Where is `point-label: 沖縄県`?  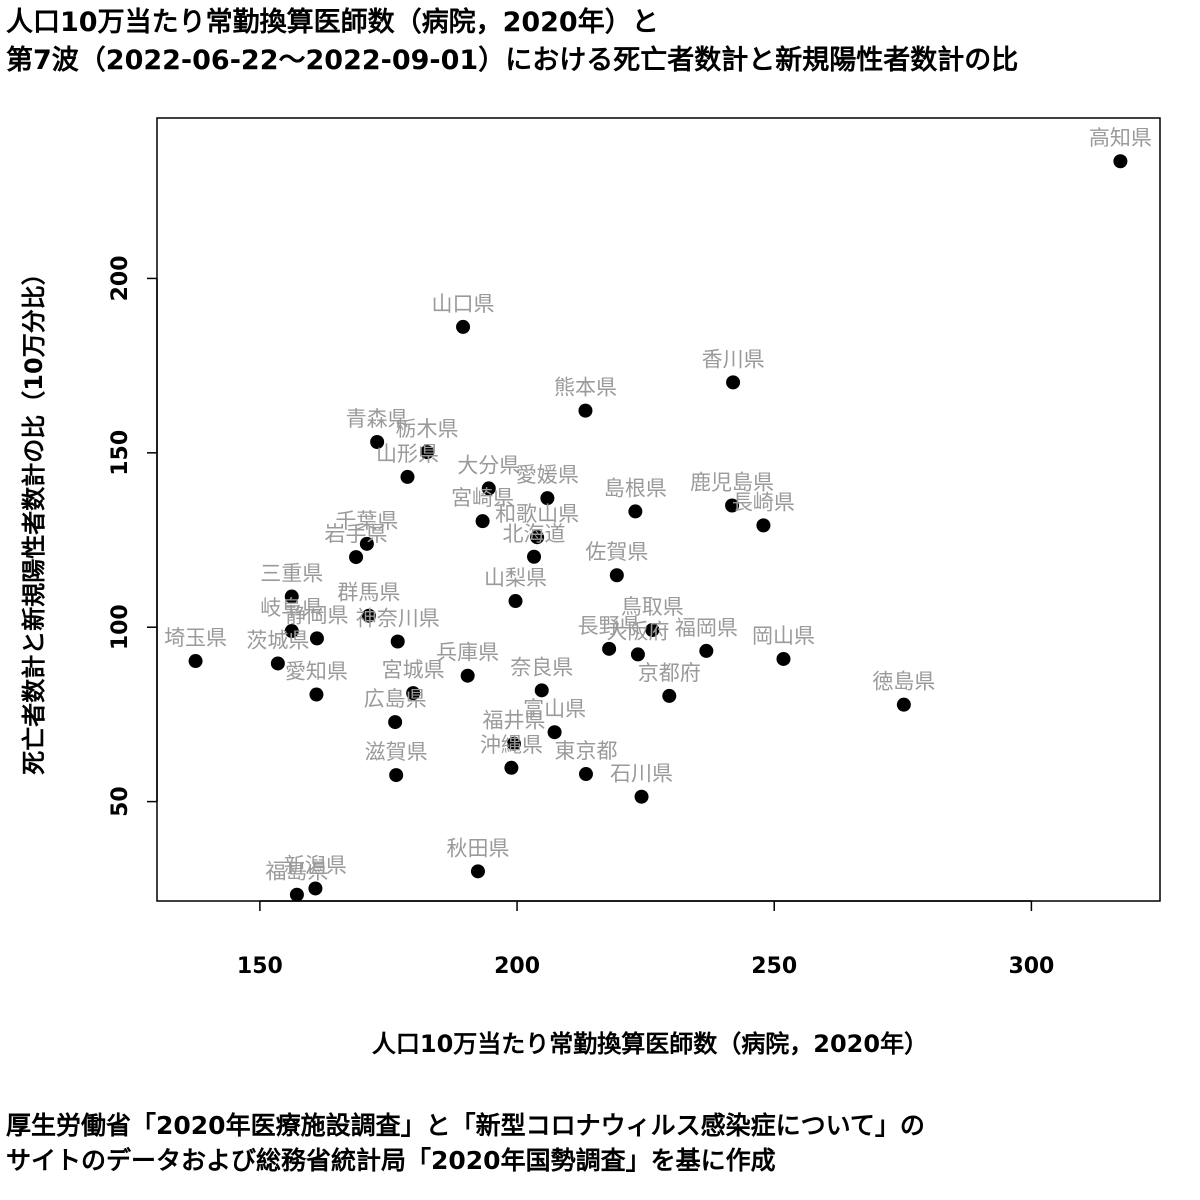
point-label: 沖縄県 is located at coordinates (511, 745).